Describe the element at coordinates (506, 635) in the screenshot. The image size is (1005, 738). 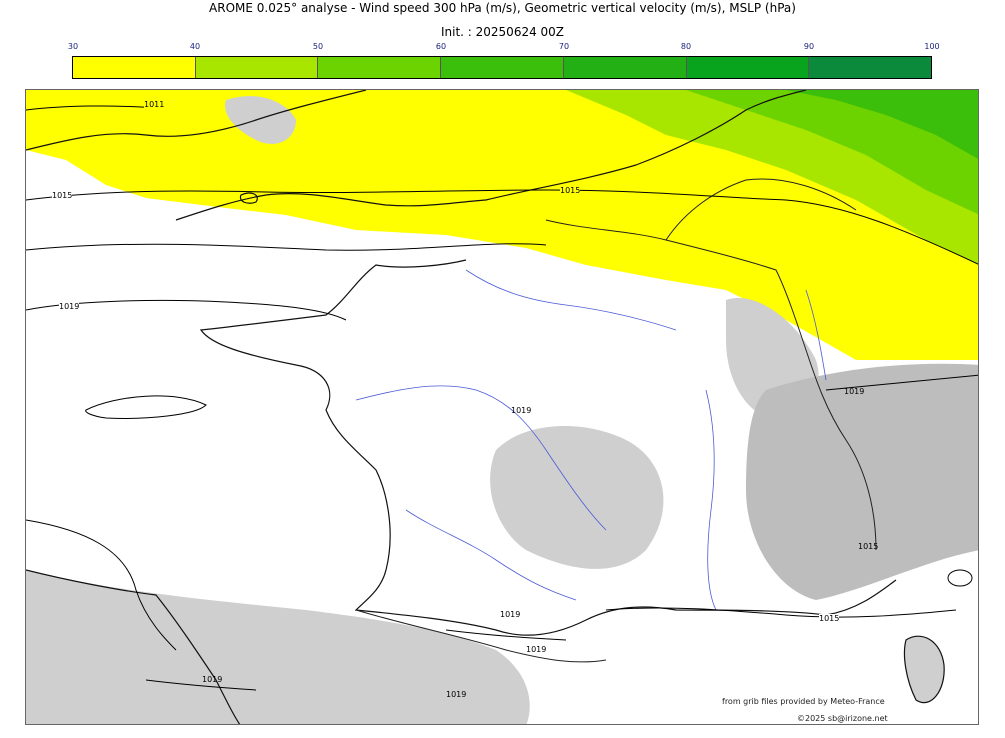
I see `isobar-1019-pyrenees` at that location.